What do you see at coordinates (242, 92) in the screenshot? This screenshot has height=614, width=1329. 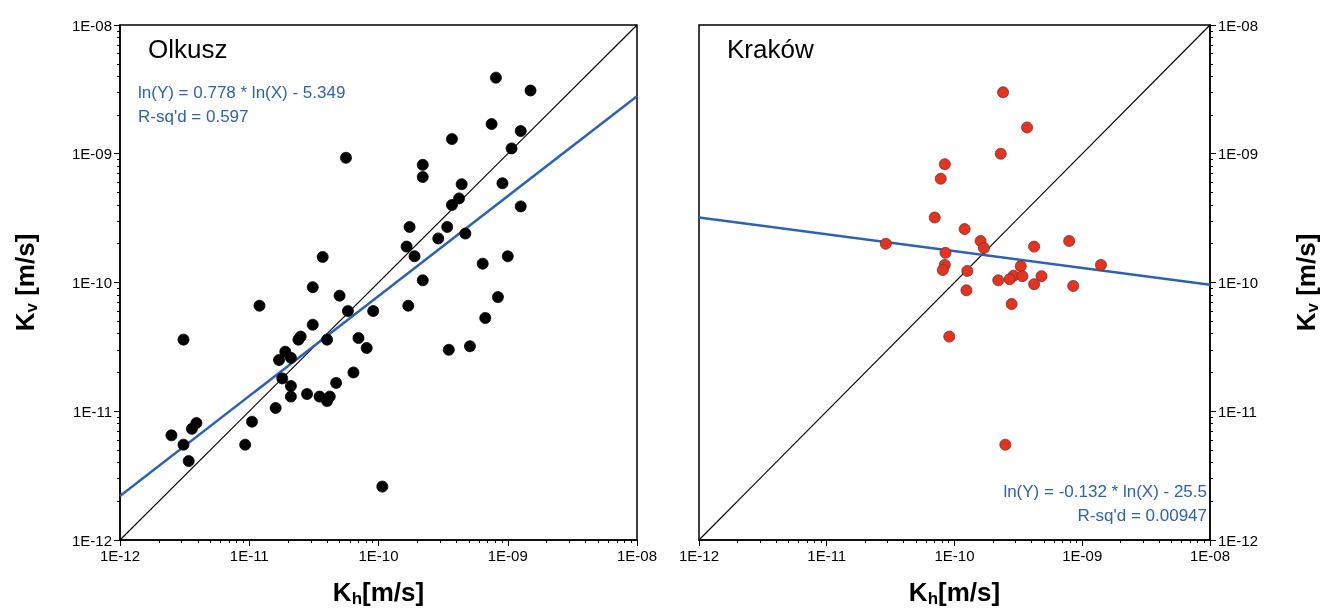 I see `annotation: ln(Y) = 0.778 * ln(X) - 5.349` at bounding box center [242, 92].